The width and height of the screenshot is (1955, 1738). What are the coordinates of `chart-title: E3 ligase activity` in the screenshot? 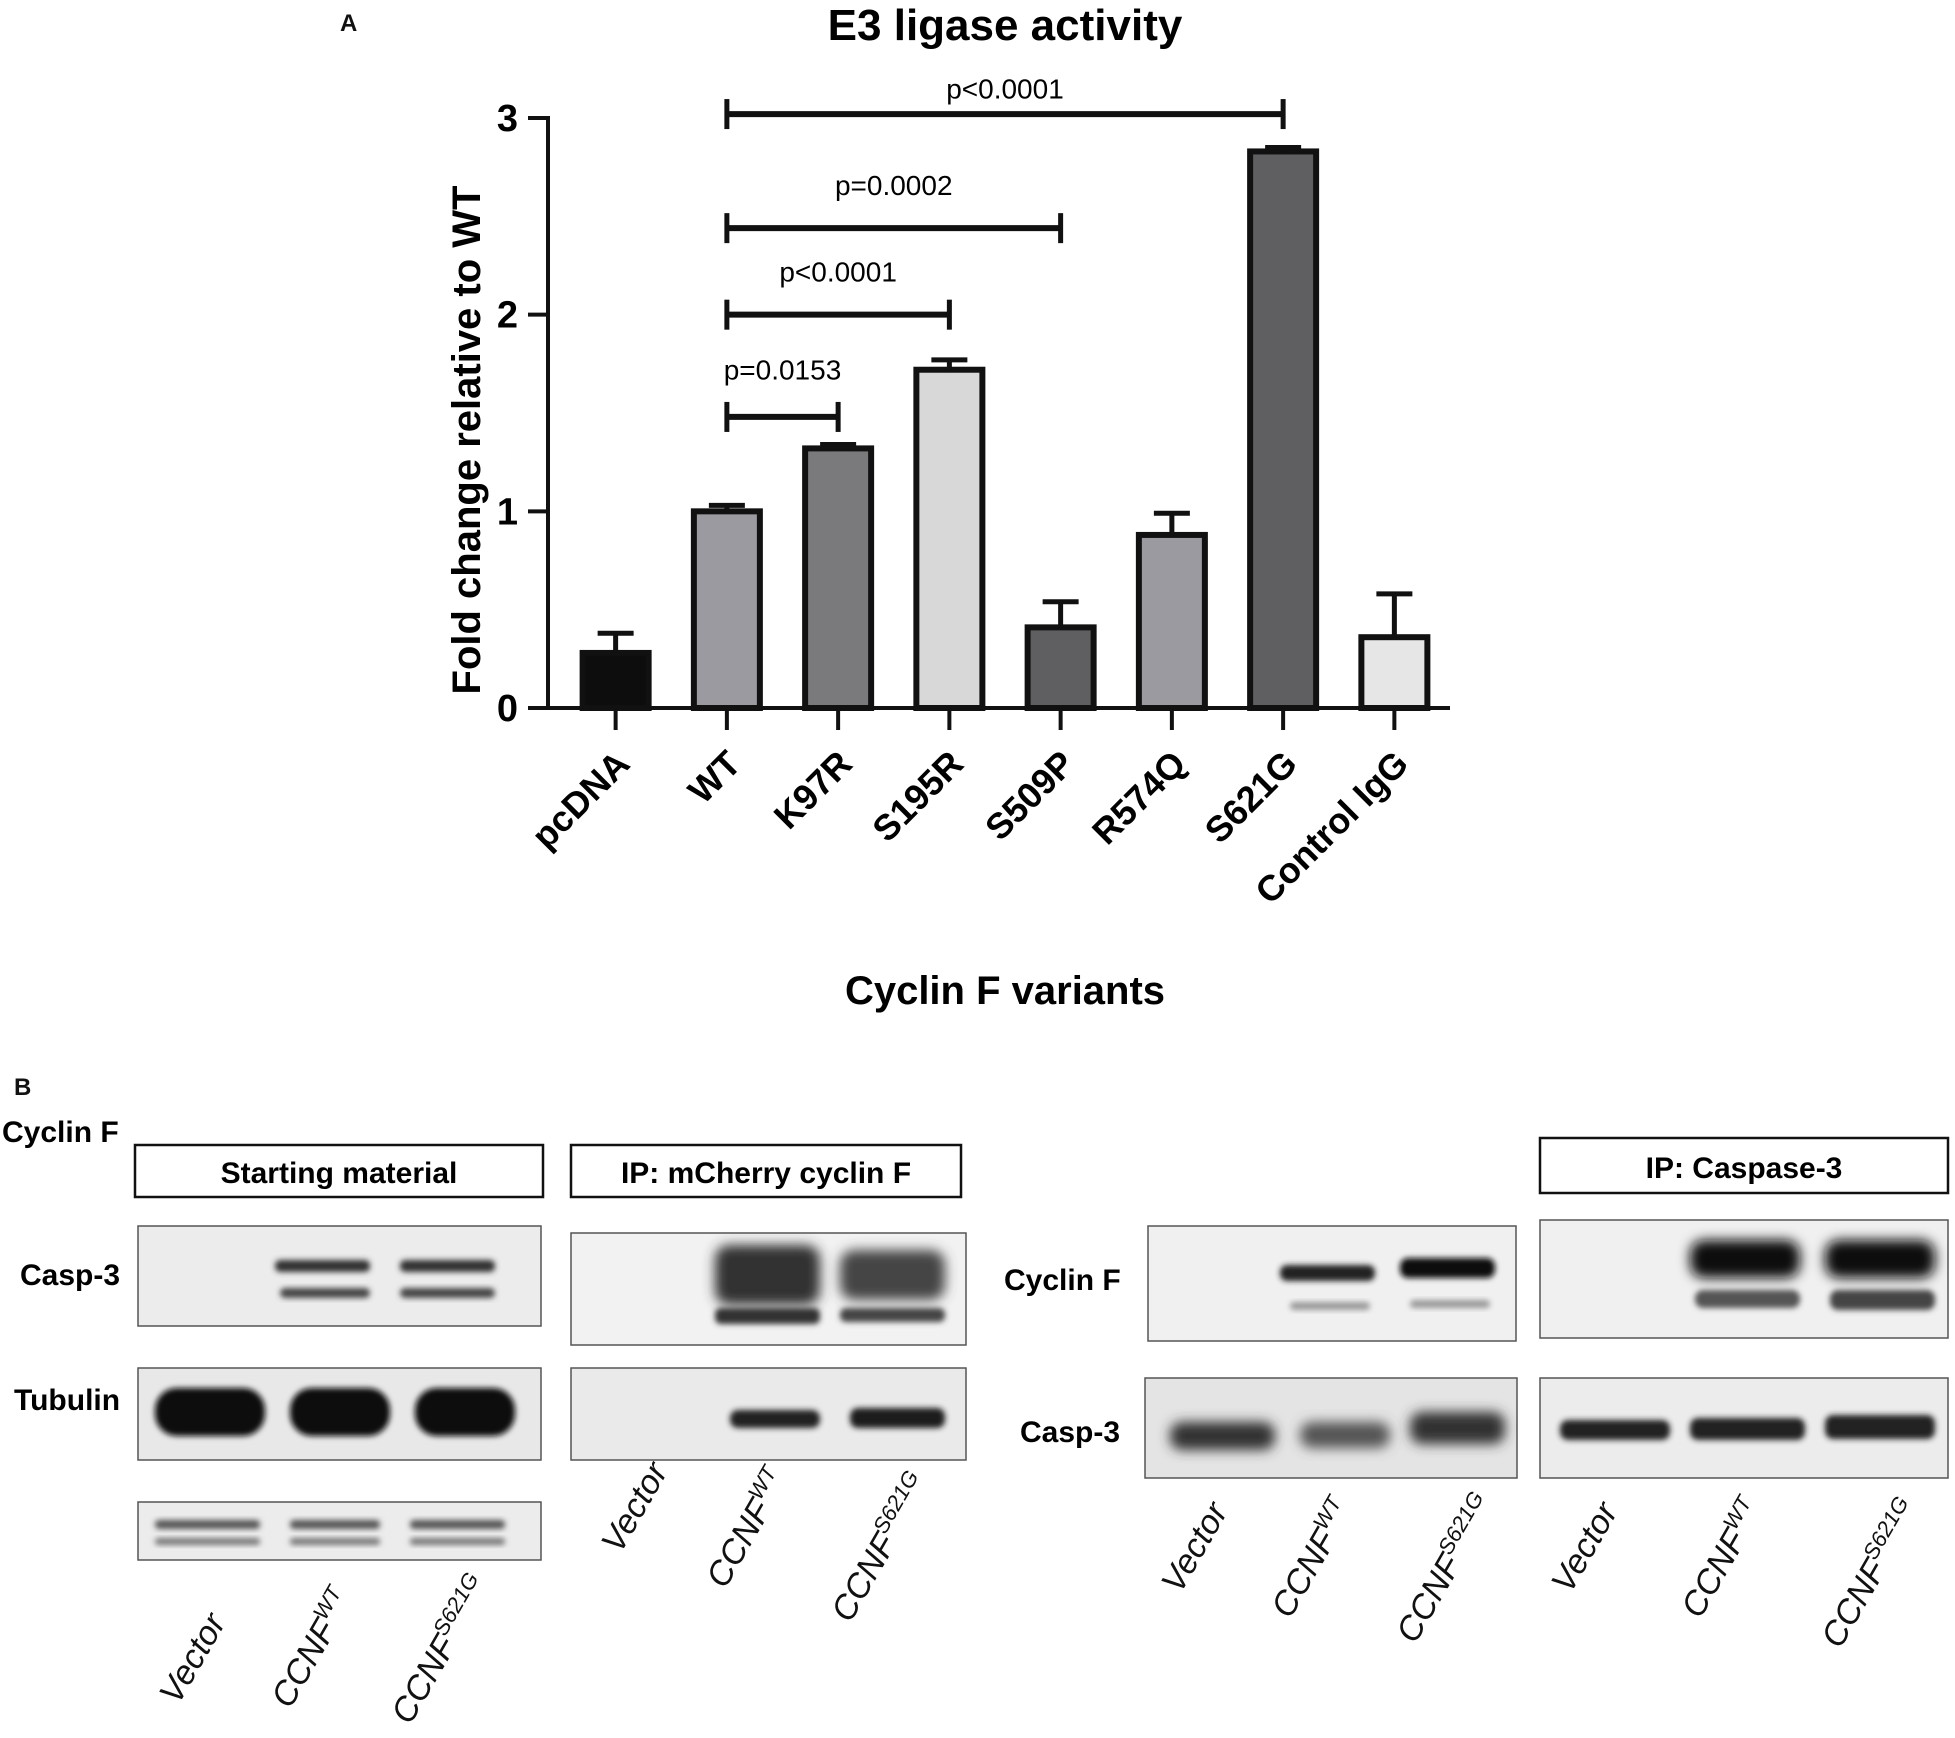 It's located at (1005, 25).